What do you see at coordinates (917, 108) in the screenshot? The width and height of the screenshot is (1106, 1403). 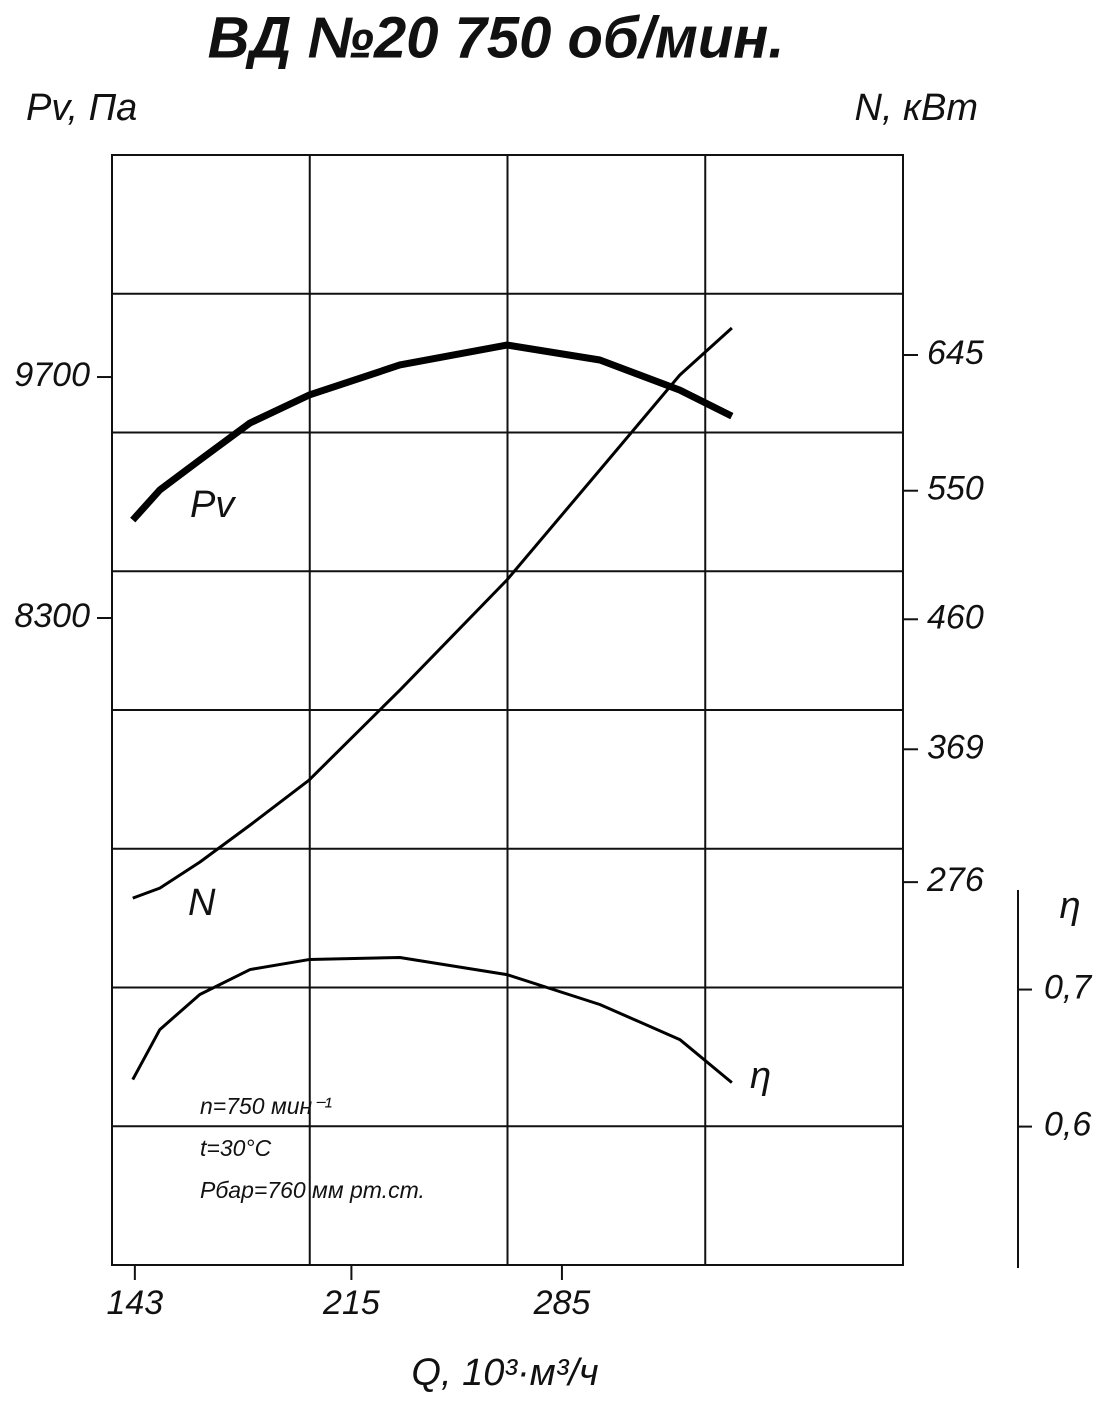 I see `y2-axis-title: N, кВт` at bounding box center [917, 108].